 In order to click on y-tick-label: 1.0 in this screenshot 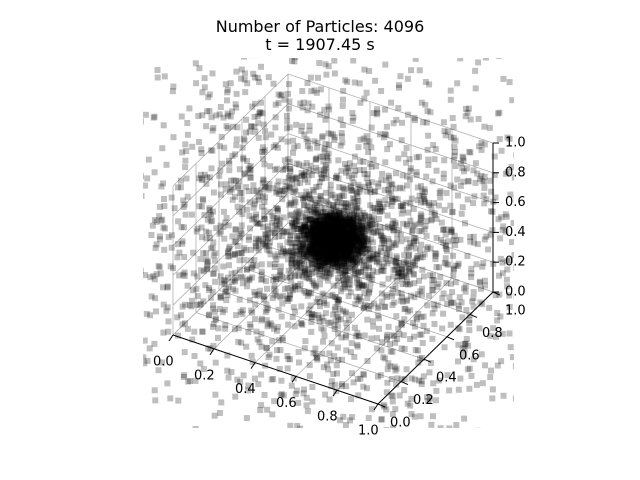, I will do `click(515, 311)`.